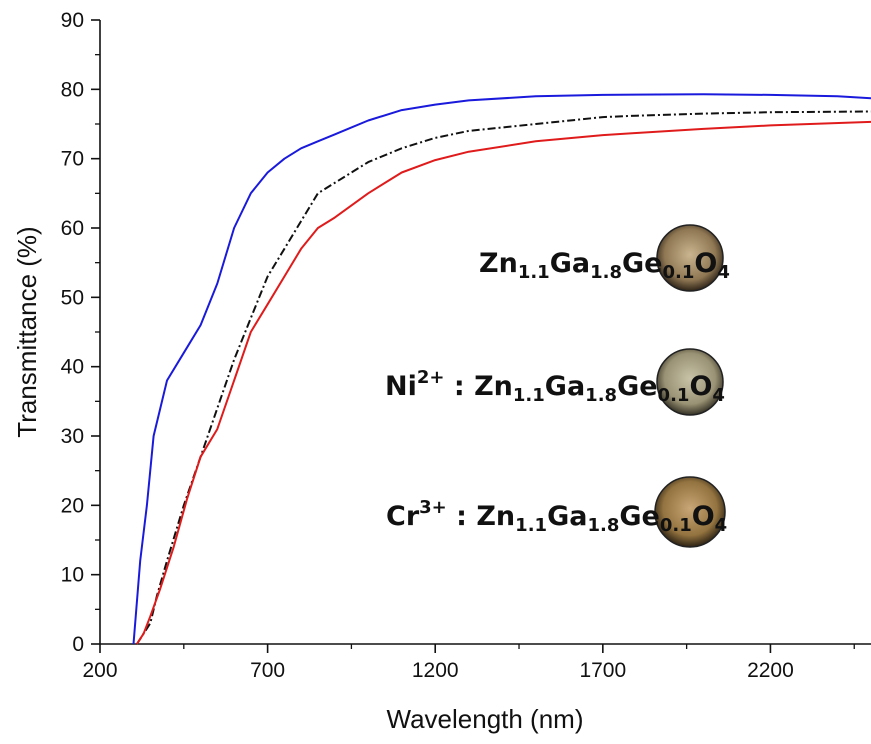 Image resolution: width=871 pixels, height=744 pixels. What do you see at coordinates (690, 512) in the screenshot?
I see `sample-disk-cr` at bounding box center [690, 512].